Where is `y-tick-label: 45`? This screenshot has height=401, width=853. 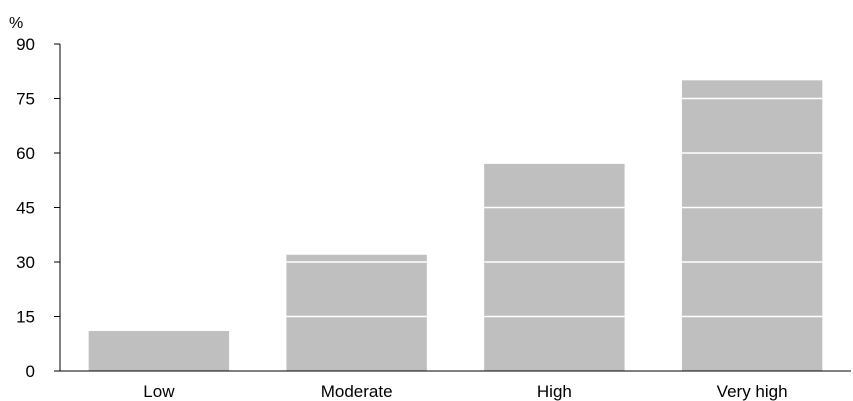
y-tick-label: 45 is located at coordinates (25, 208).